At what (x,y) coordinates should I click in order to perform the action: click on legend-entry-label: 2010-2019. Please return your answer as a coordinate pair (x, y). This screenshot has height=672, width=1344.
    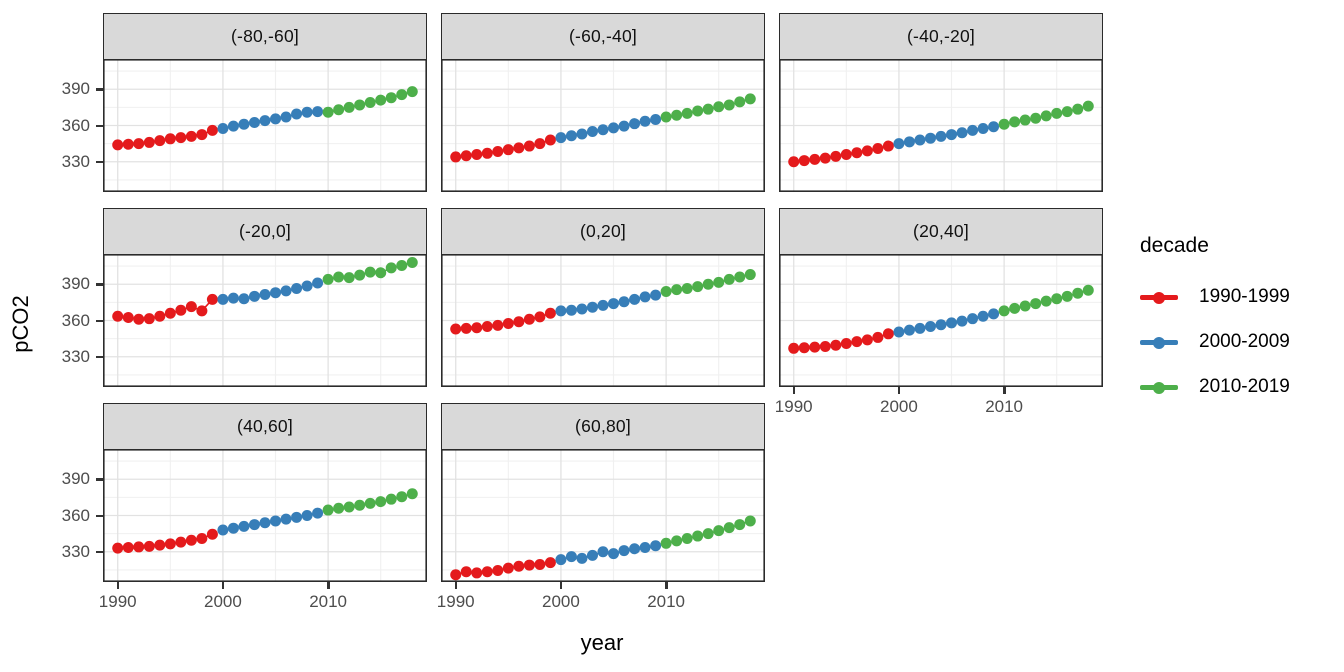
    Looking at the image, I should click on (1244, 386).